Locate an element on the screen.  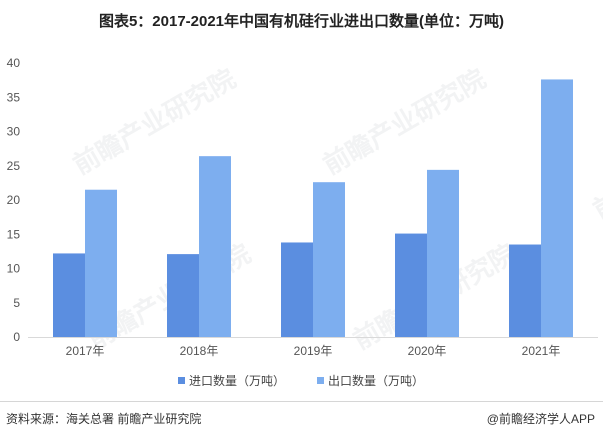
source-note: 资料来源：海关总署 前瞻产业研究院 is located at coordinates (104, 419).